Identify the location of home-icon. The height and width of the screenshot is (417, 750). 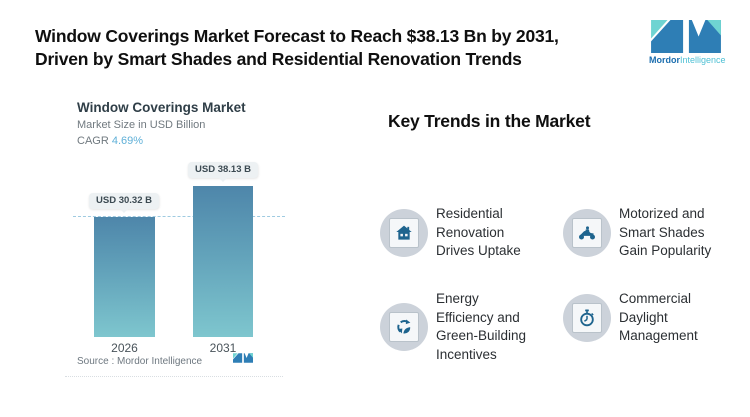
(404, 232).